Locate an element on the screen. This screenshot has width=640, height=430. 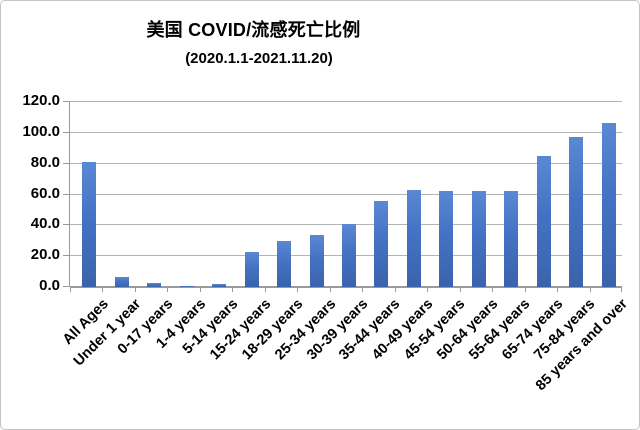
y-axis-label: 100.0 is located at coordinates (41, 131).